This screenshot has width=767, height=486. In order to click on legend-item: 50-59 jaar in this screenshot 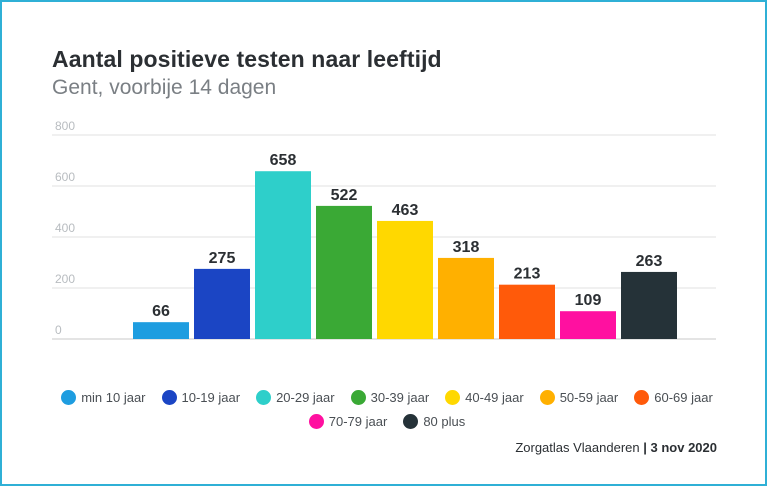, I will do `click(579, 397)`.